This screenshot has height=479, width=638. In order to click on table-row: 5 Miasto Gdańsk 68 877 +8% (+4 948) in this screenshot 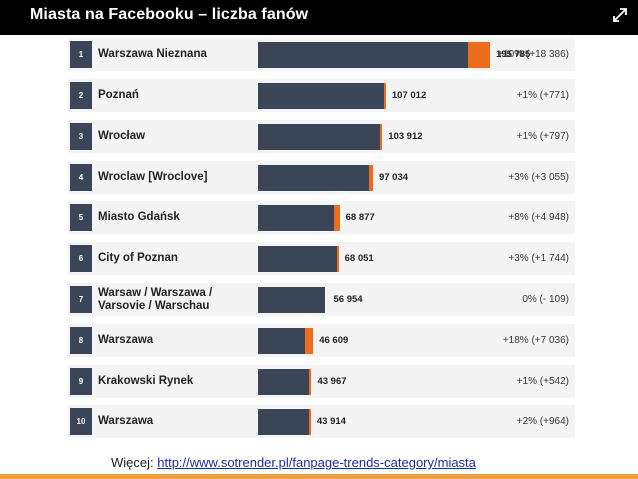, I will do `click(321, 217)`.